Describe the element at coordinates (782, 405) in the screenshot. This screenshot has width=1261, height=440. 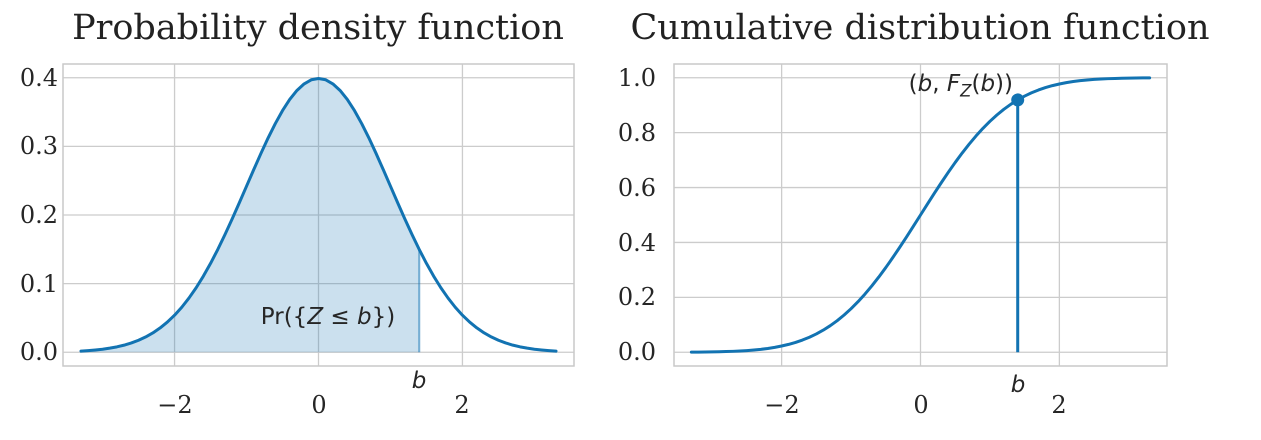
I see `cdf-xtick-neg2: −2` at that location.